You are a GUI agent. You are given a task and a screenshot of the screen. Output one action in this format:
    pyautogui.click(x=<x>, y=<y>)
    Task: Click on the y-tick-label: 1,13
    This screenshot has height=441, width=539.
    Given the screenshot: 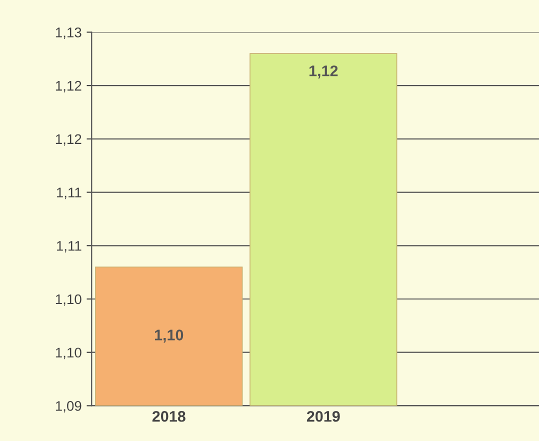 What is the action you would take?
    pyautogui.click(x=69, y=34)
    